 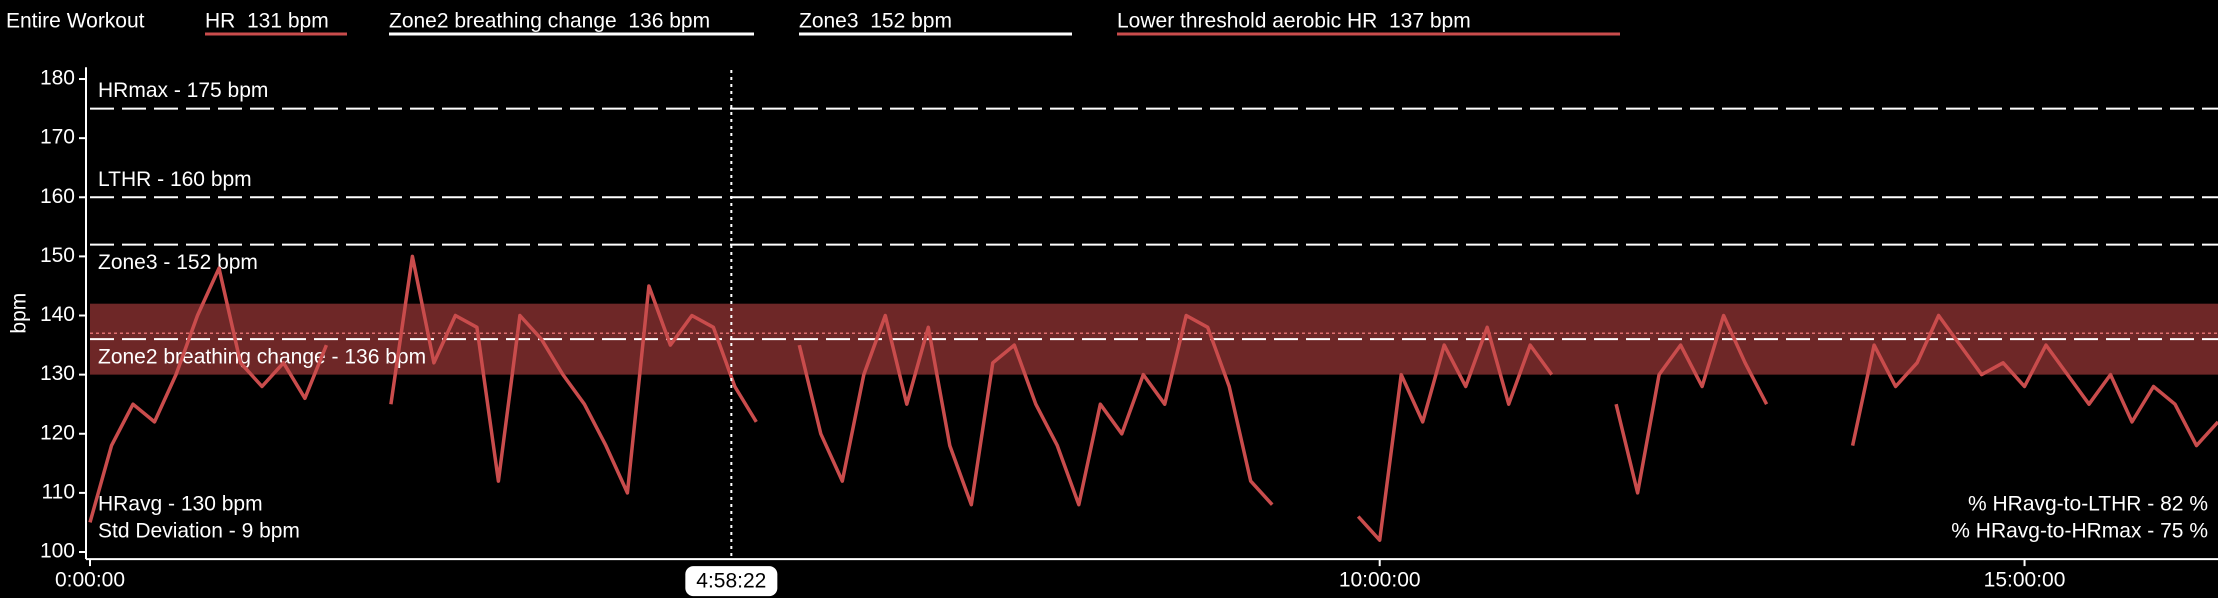 I want to click on stat-annotation: Std Deviation - 9 bpm, so click(x=199, y=531).